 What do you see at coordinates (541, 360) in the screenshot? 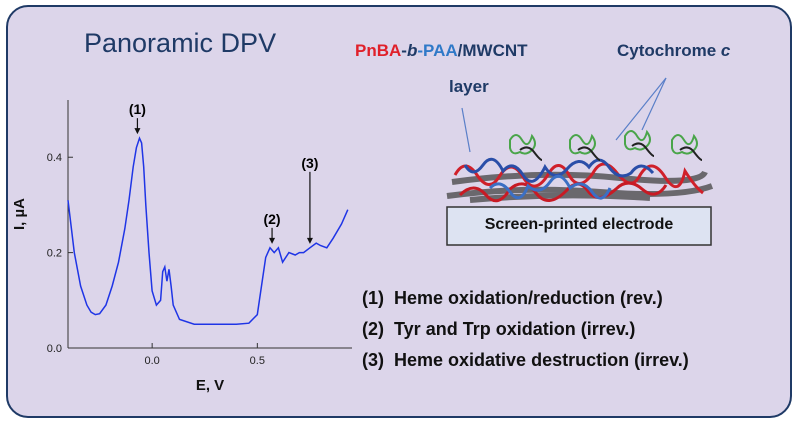
I see `process-text: Heme oxidative destruction (irrev.)` at bounding box center [541, 360].